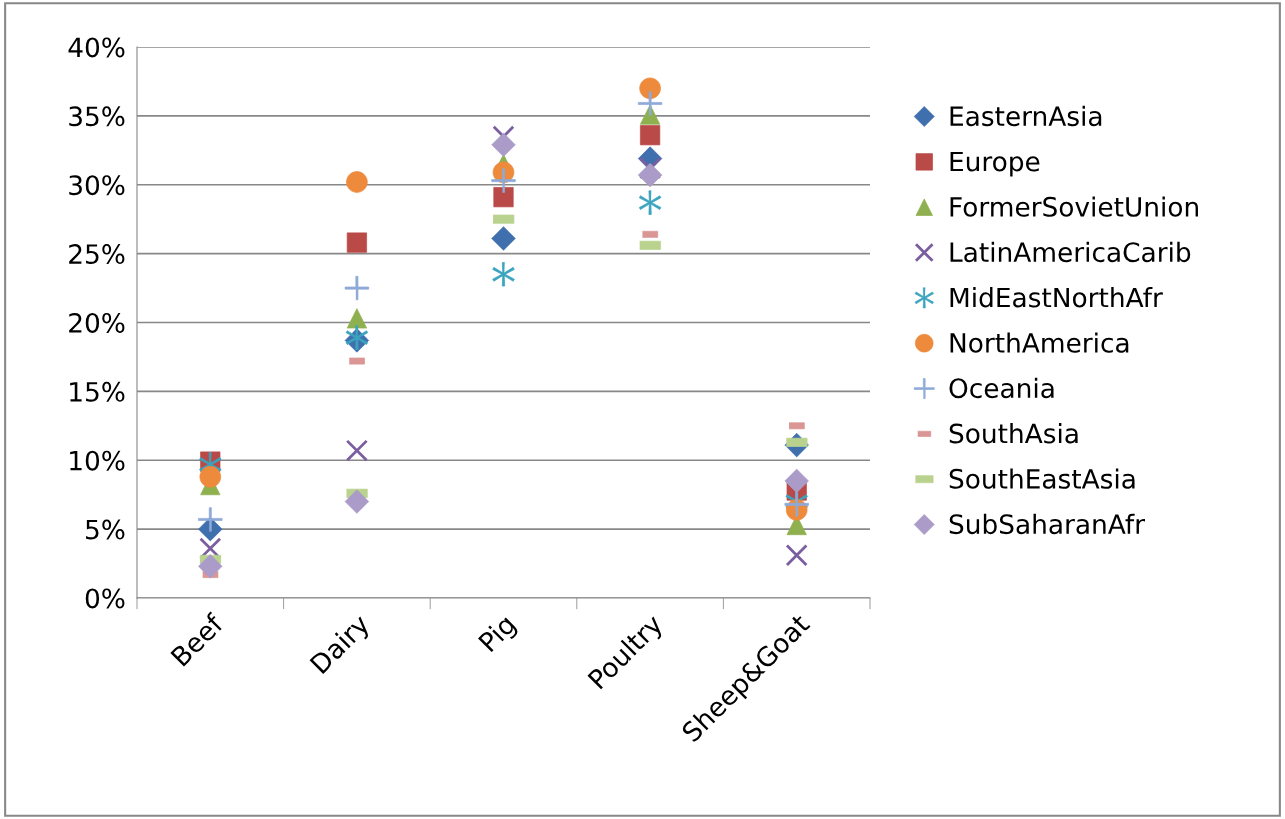  I want to click on y-tick-label: 15%, so click(97, 391).